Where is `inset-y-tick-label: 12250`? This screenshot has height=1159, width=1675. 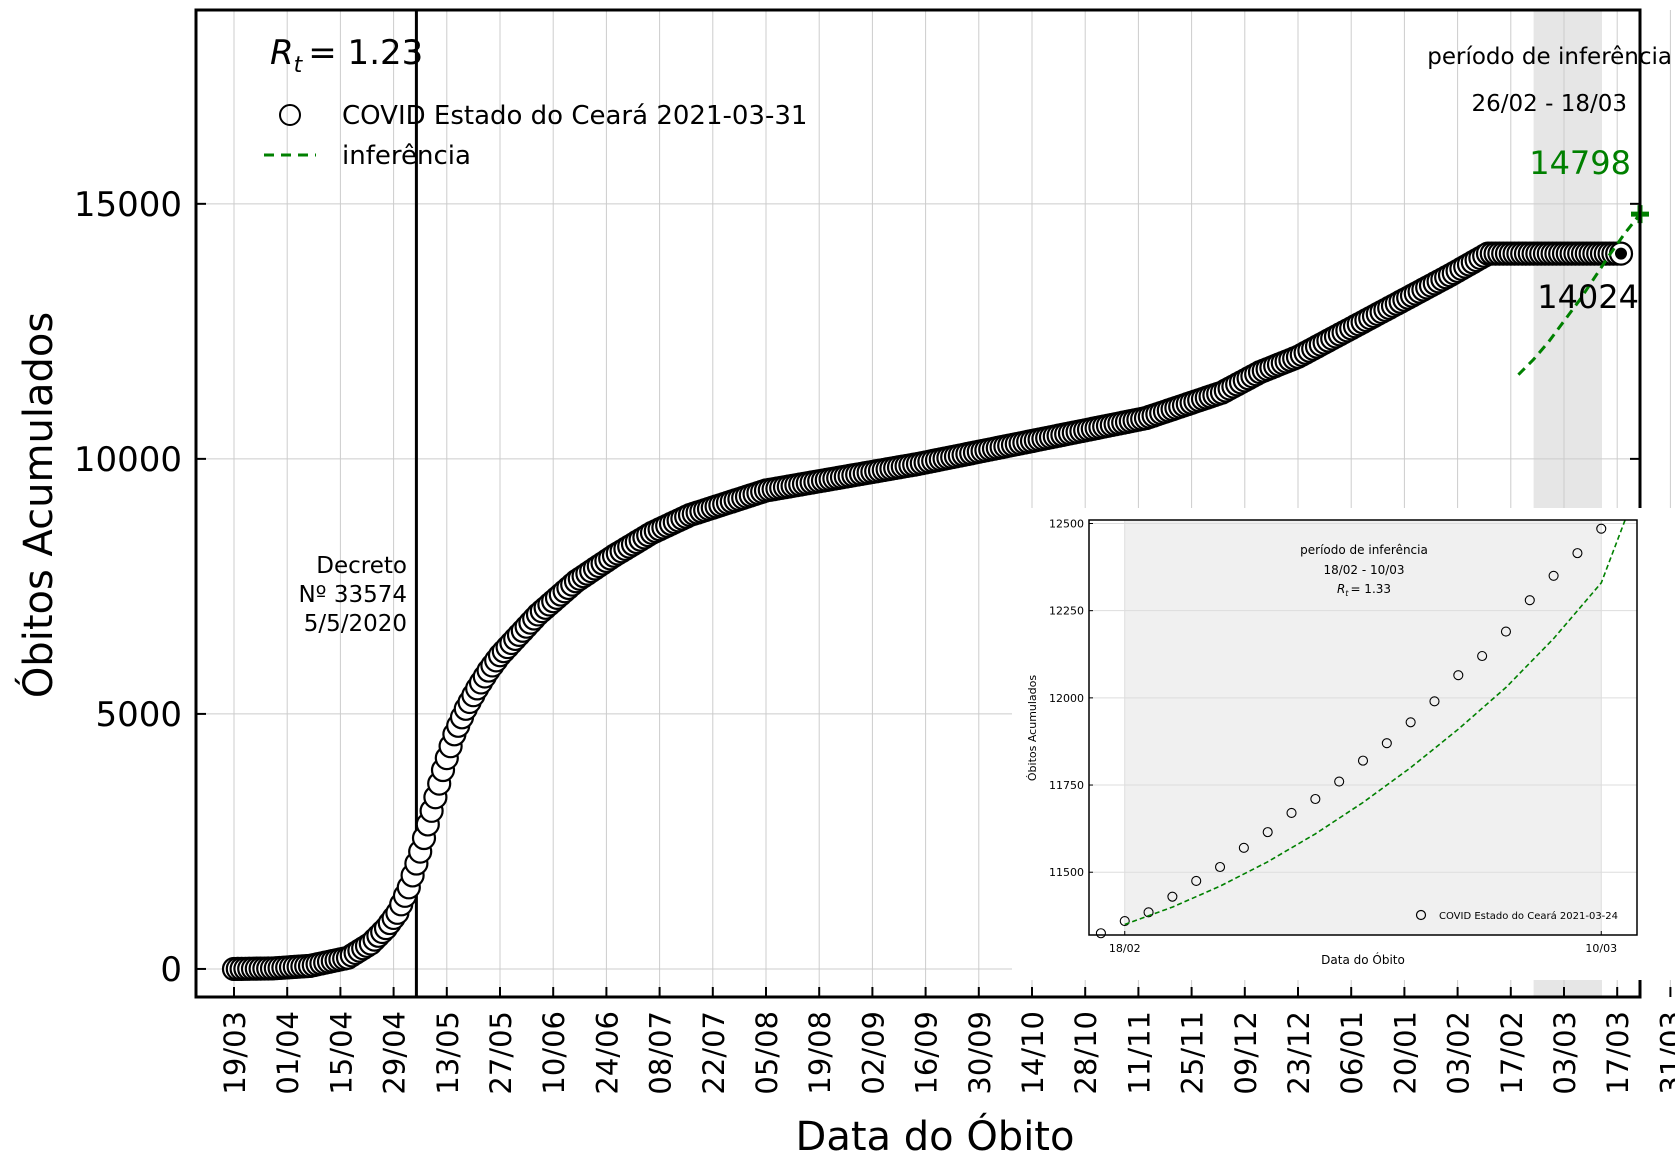 inset-y-tick-label: 12250 is located at coordinates (1066, 611).